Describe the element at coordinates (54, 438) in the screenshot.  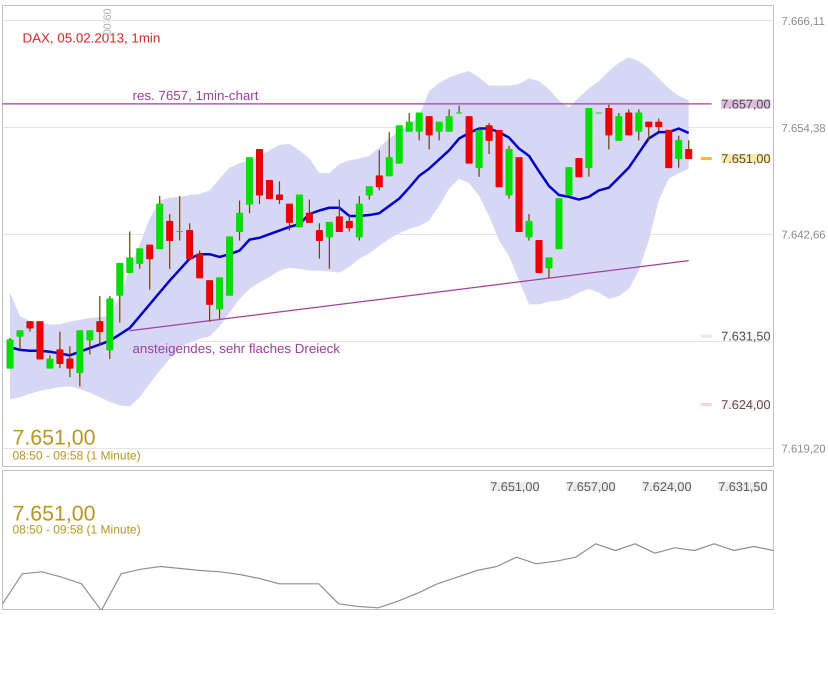
I see `annotation: 7.651,00` at that location.